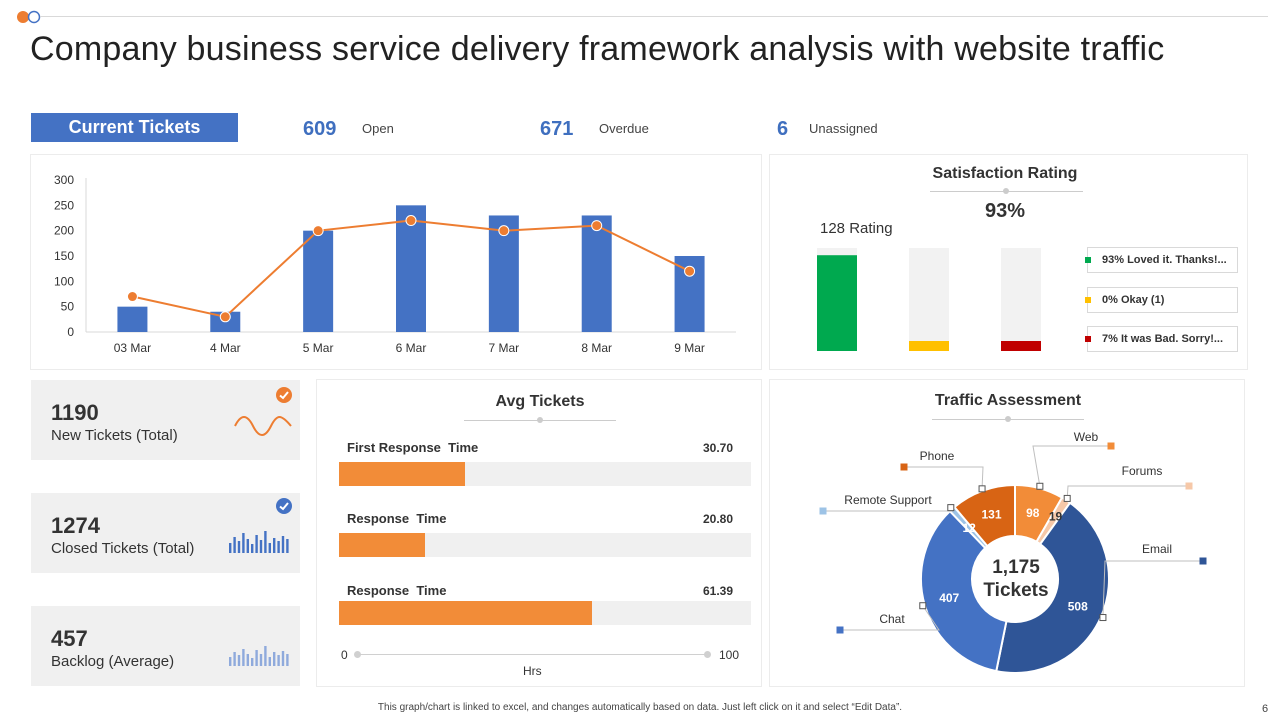  I want to click on unassigned-label: Unassigned, so click(843, 128).